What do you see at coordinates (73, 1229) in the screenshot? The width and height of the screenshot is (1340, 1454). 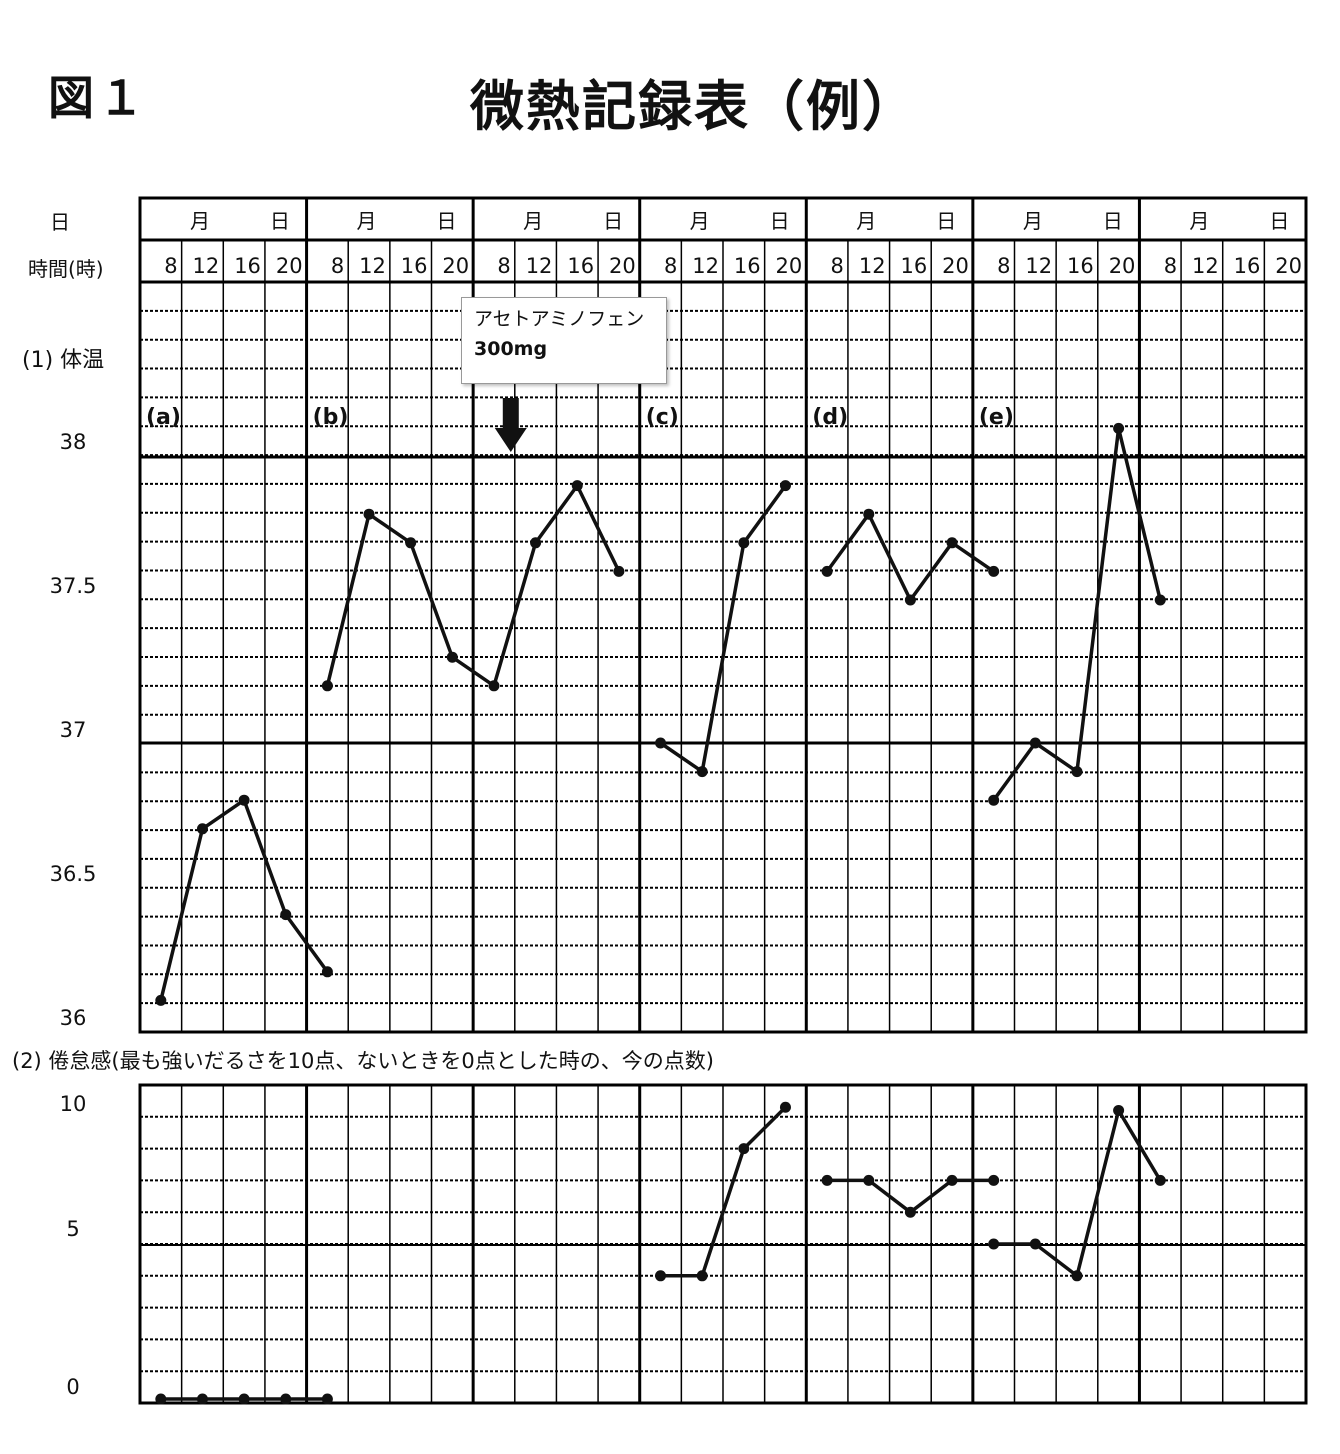 I see `fatigue-ytick: 5` at bounding box center [73, 1229].